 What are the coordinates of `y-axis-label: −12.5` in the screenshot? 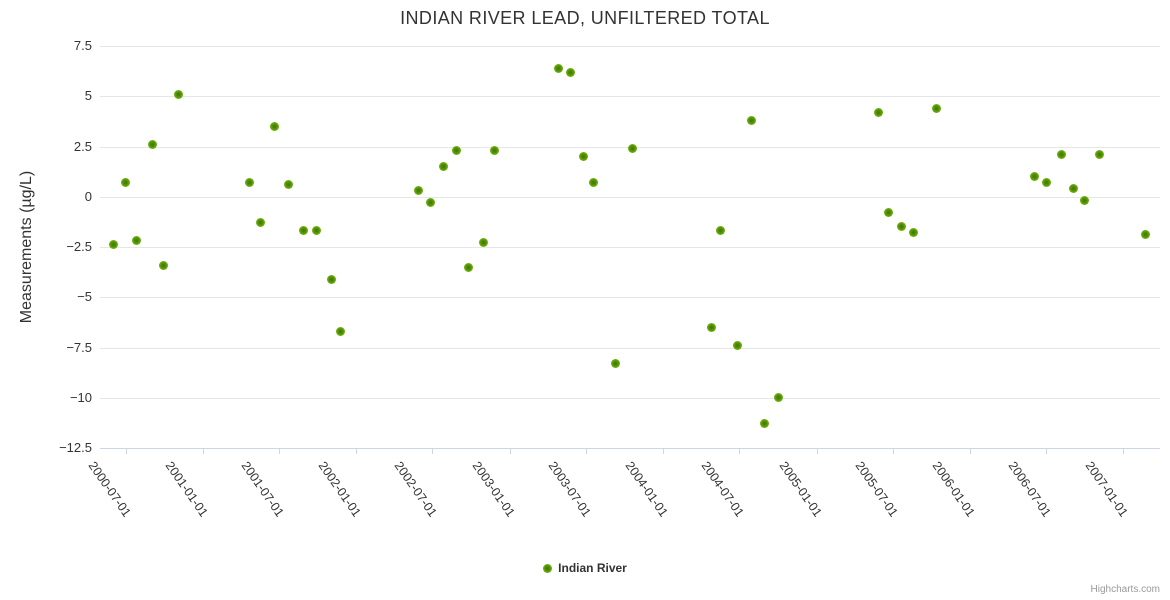 It's located at (75, 447).